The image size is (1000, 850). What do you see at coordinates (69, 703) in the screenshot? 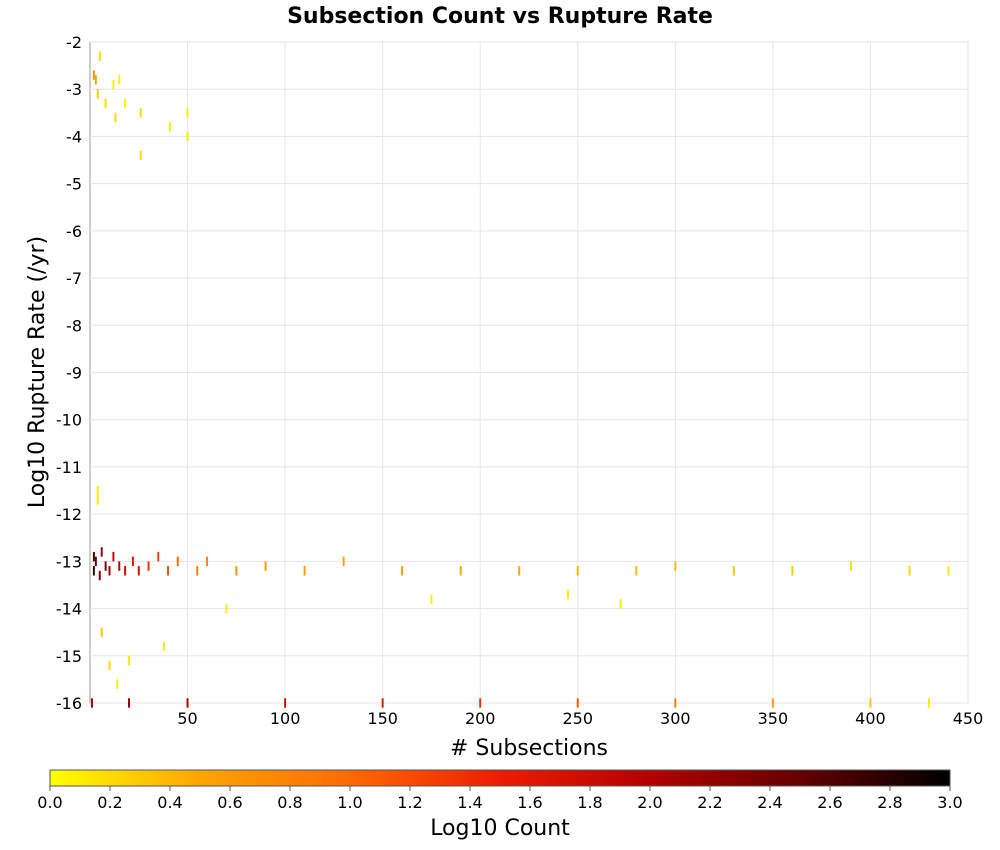
I see `y-tick-label: -16` at bounding box center [69, 703].